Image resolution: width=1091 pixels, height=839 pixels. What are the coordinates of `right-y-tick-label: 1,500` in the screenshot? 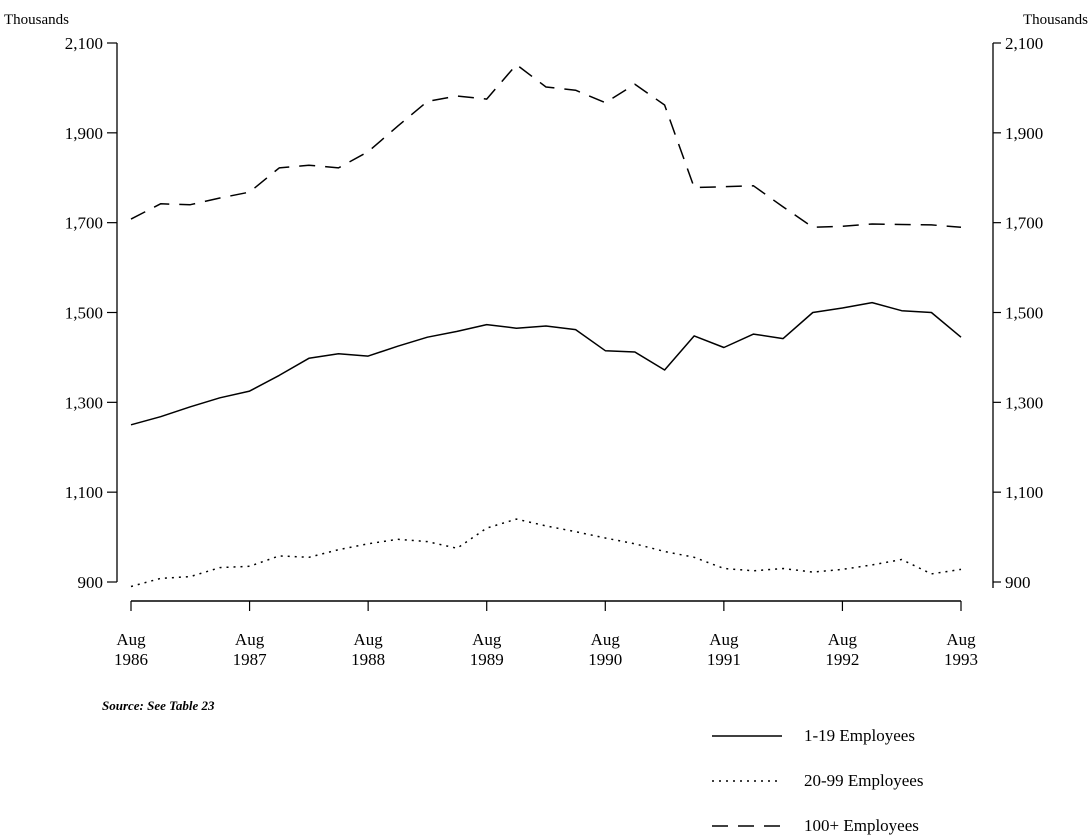 It's located at (1024, 313).